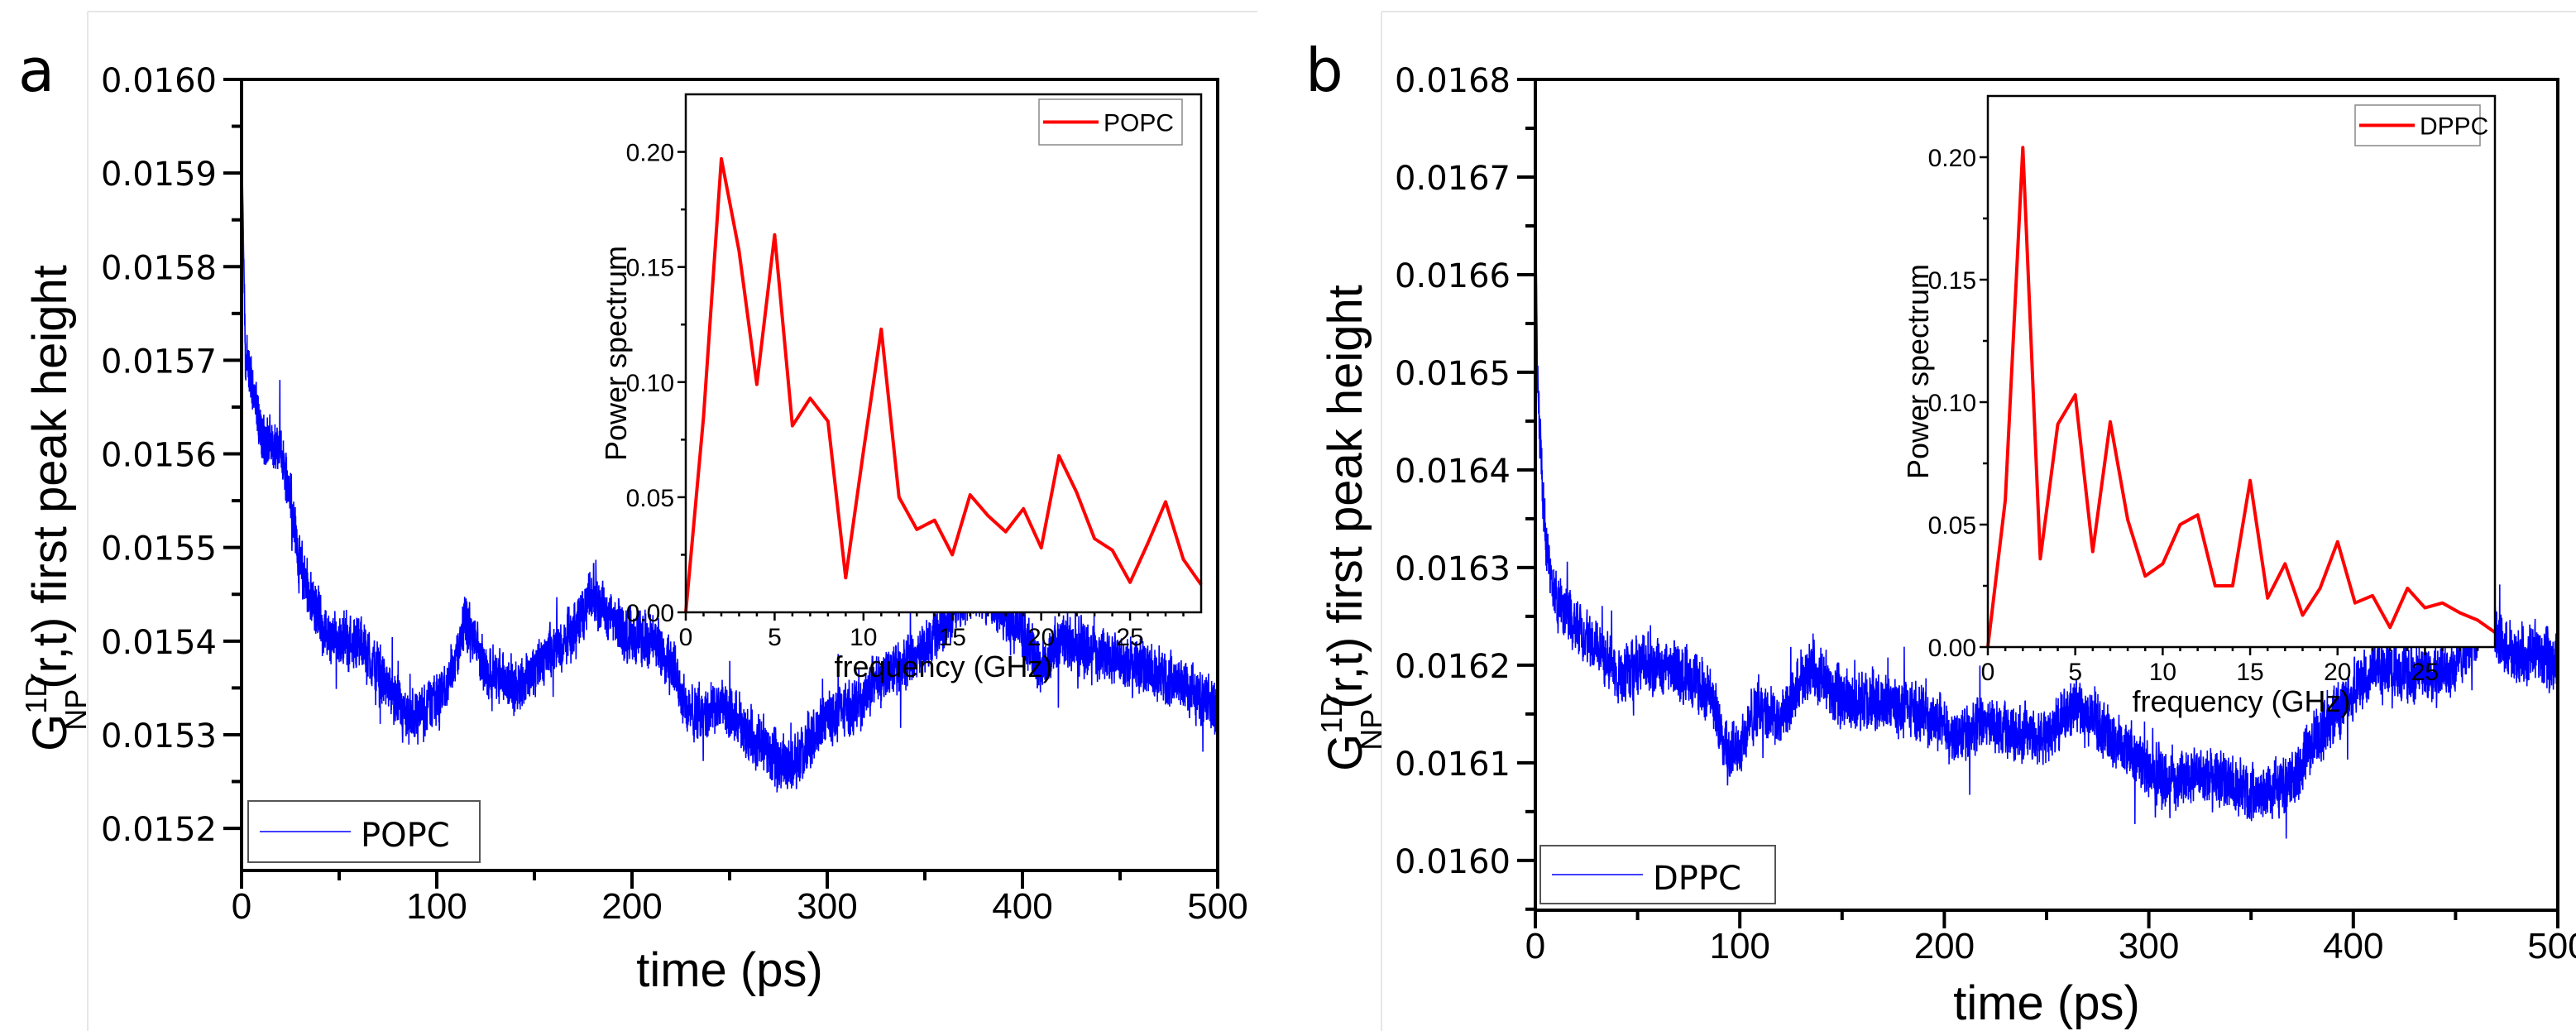 The image size is (2576, 1031). I want to click on a-xtick-label: 200, so click(632, 907).